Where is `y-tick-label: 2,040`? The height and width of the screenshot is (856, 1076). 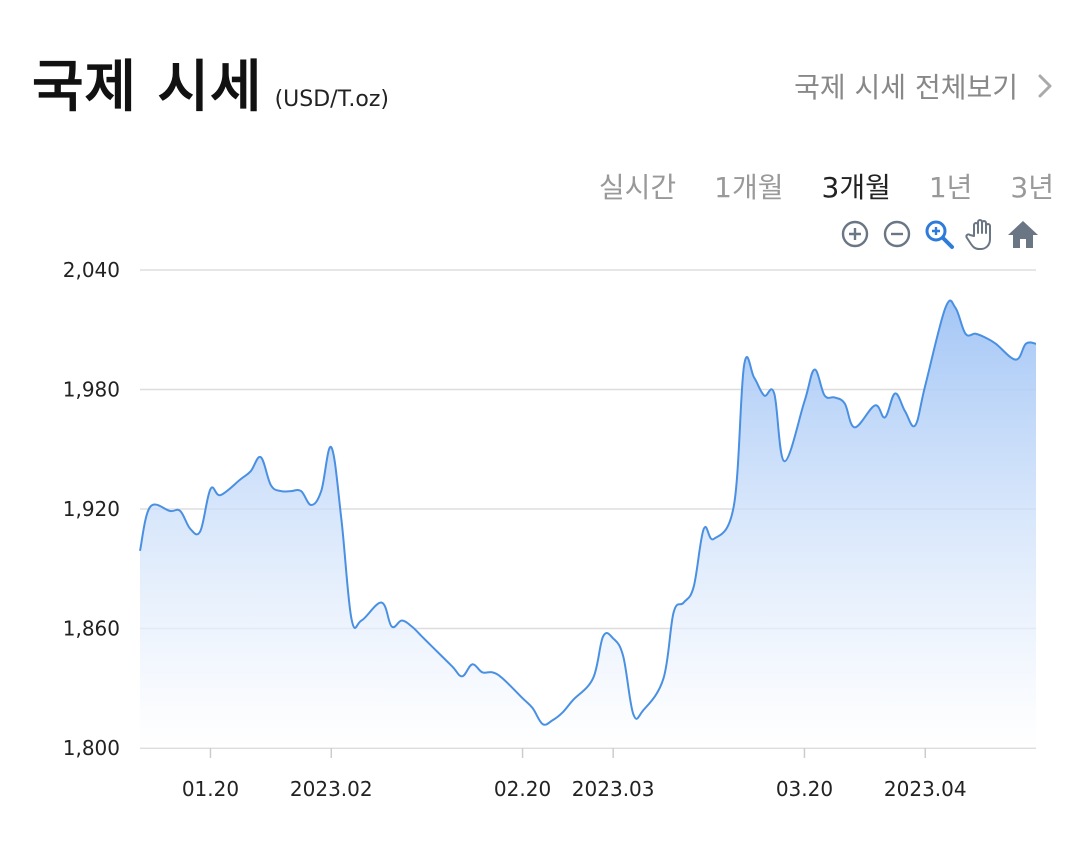
y-tick-label: 2,040 is located at coordinates (91, 270).